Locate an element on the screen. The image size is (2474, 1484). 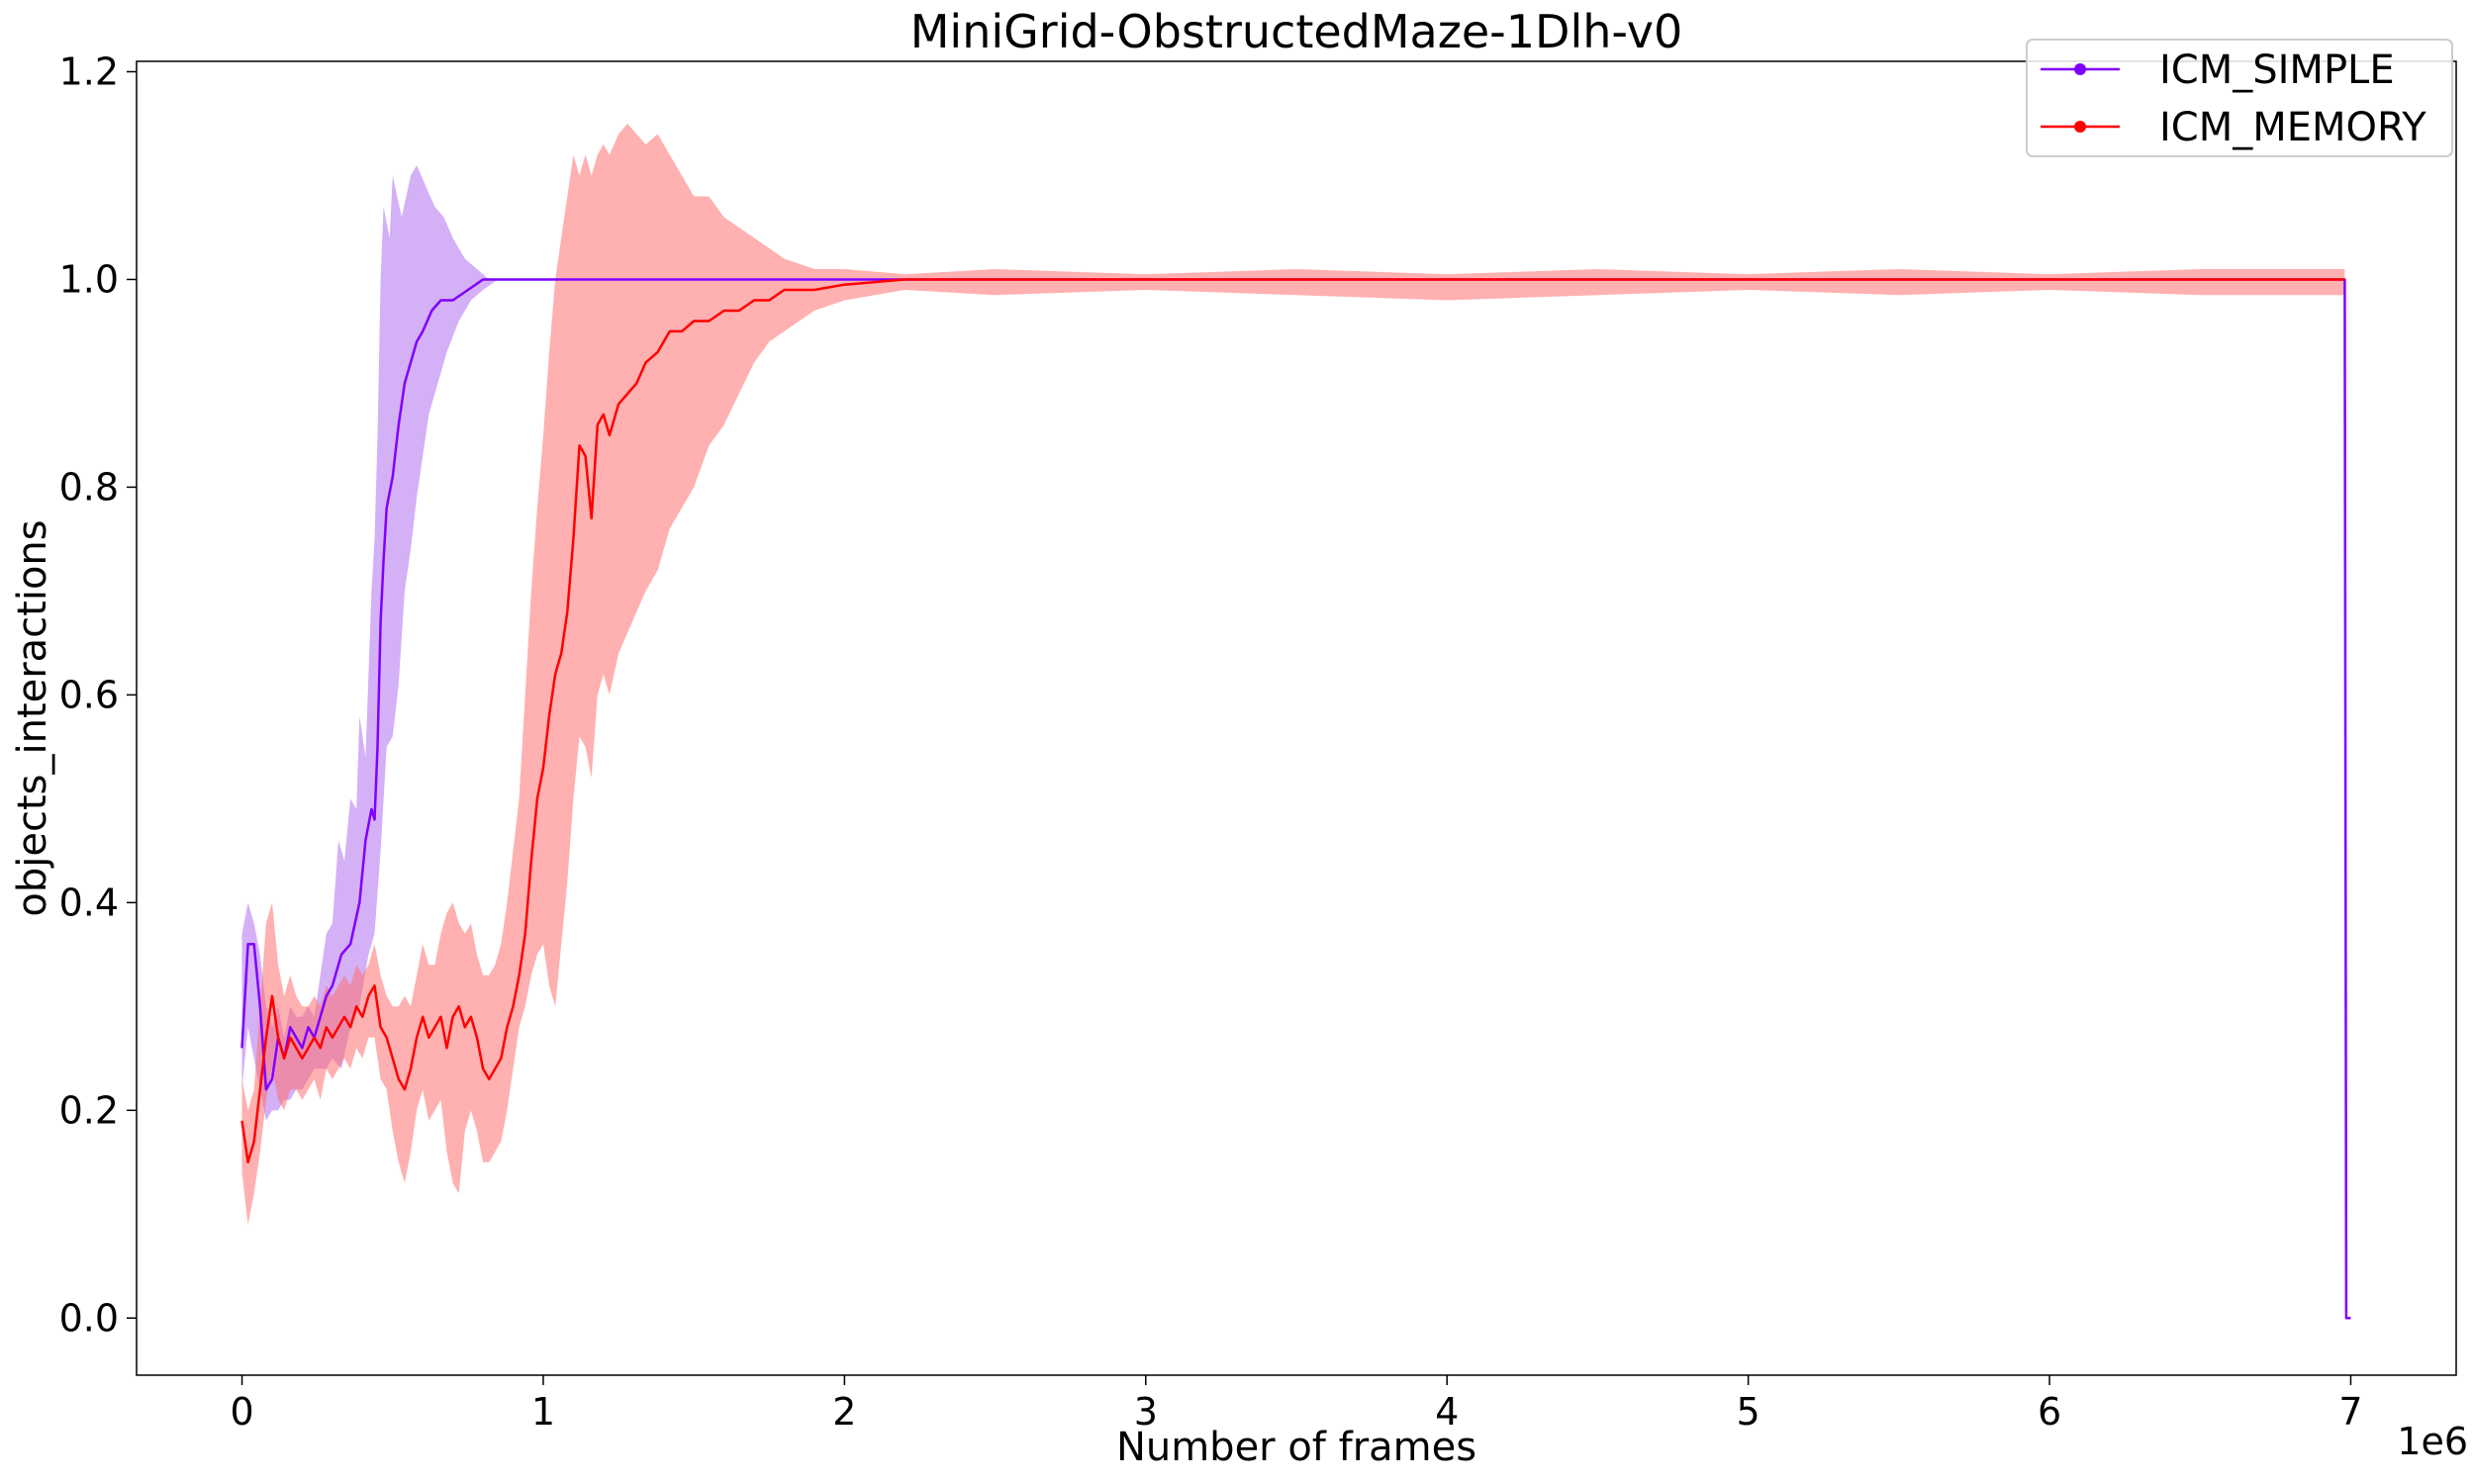
y-tick-label: 0.2 is located at coordinates (89, 1110).